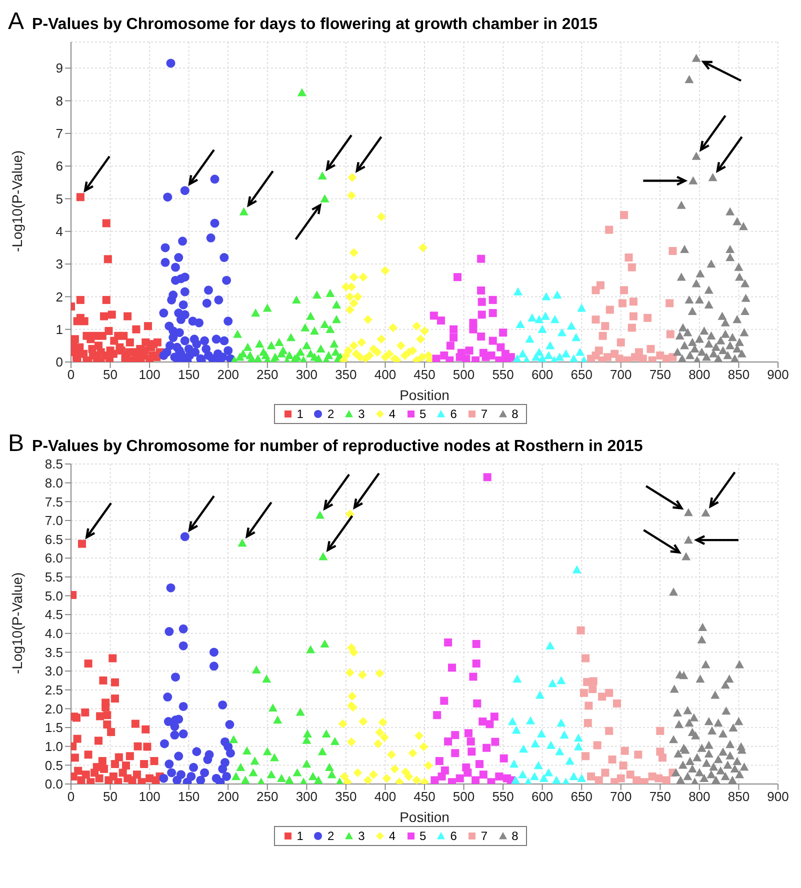 This screenshot has width=801, height=888. What do you see at coordinates (315, 25) in the screenshot?
I see `chart-title: P-Values by Chromosome for days to flowering at growth chamber in 2015` at bounding box center [315, 25].